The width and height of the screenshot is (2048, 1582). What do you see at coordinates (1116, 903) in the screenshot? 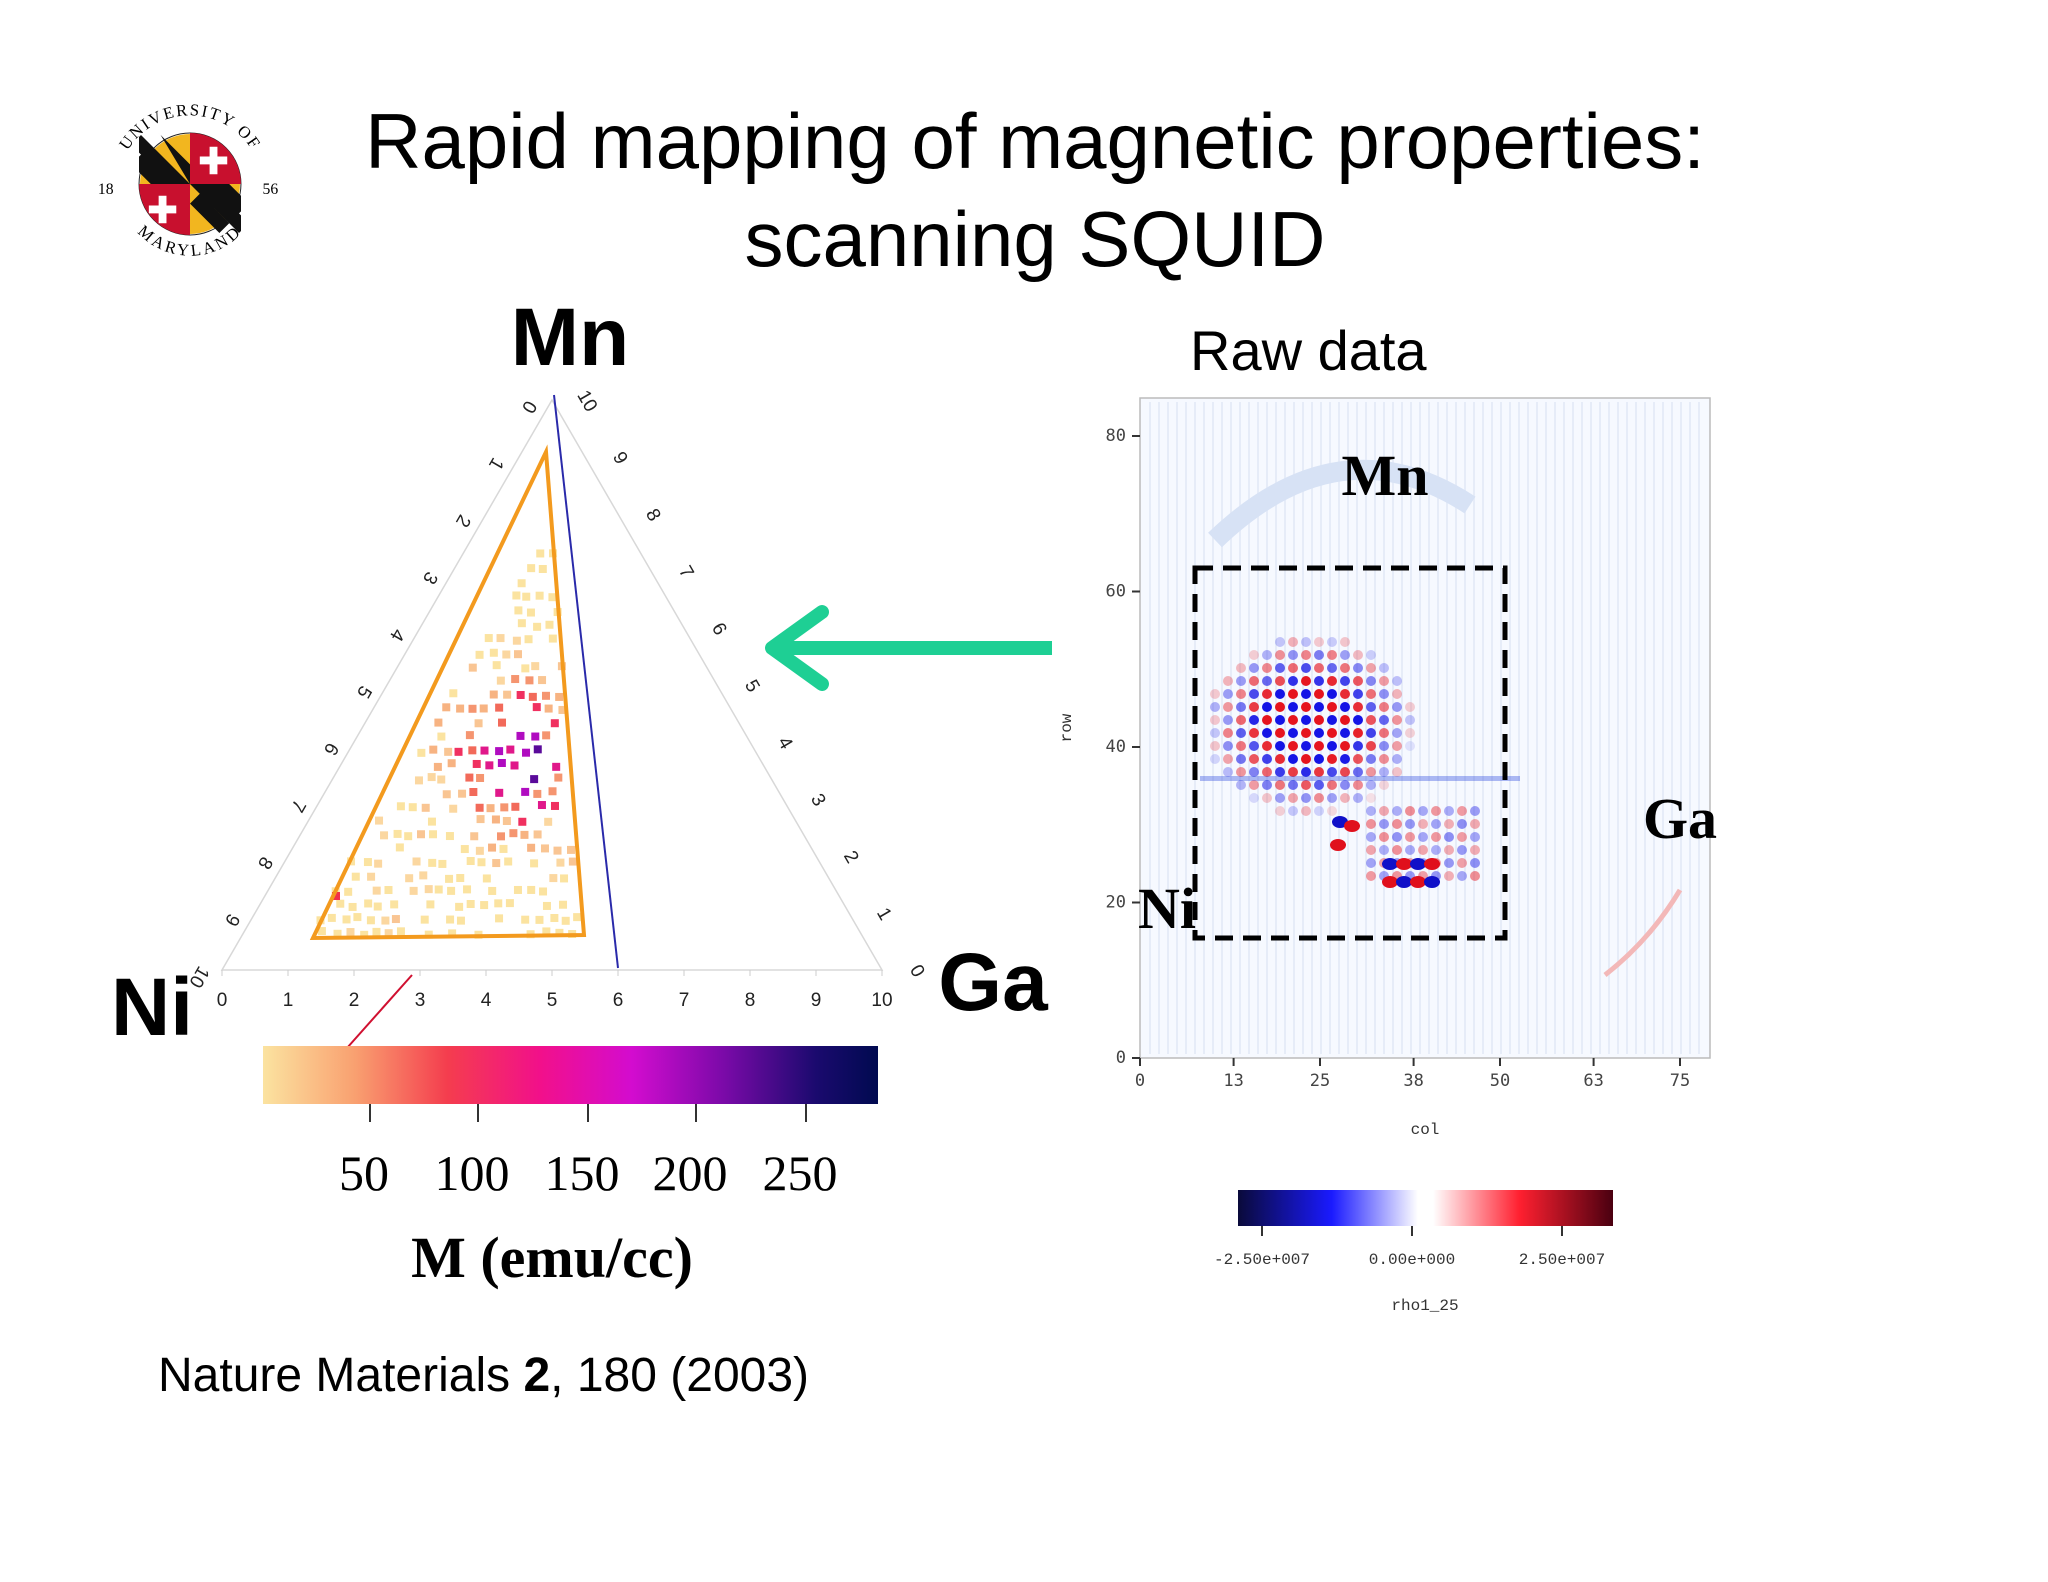
I see `raw-y-tick: 20` at bounding box center [1116, 903].